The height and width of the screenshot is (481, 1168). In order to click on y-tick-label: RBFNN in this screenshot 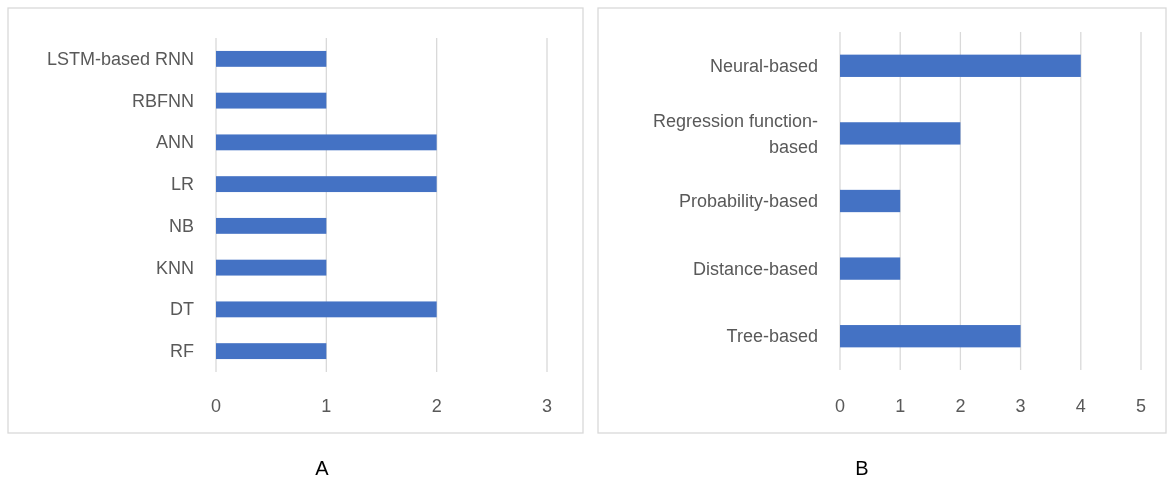, I will do `click(163, 100)`.